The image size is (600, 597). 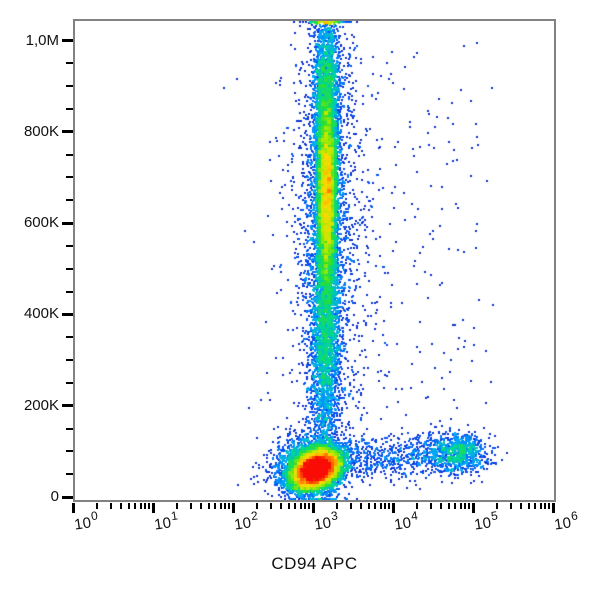 I want to click on y-tick-label: 600K, so click(x=41, y=223).